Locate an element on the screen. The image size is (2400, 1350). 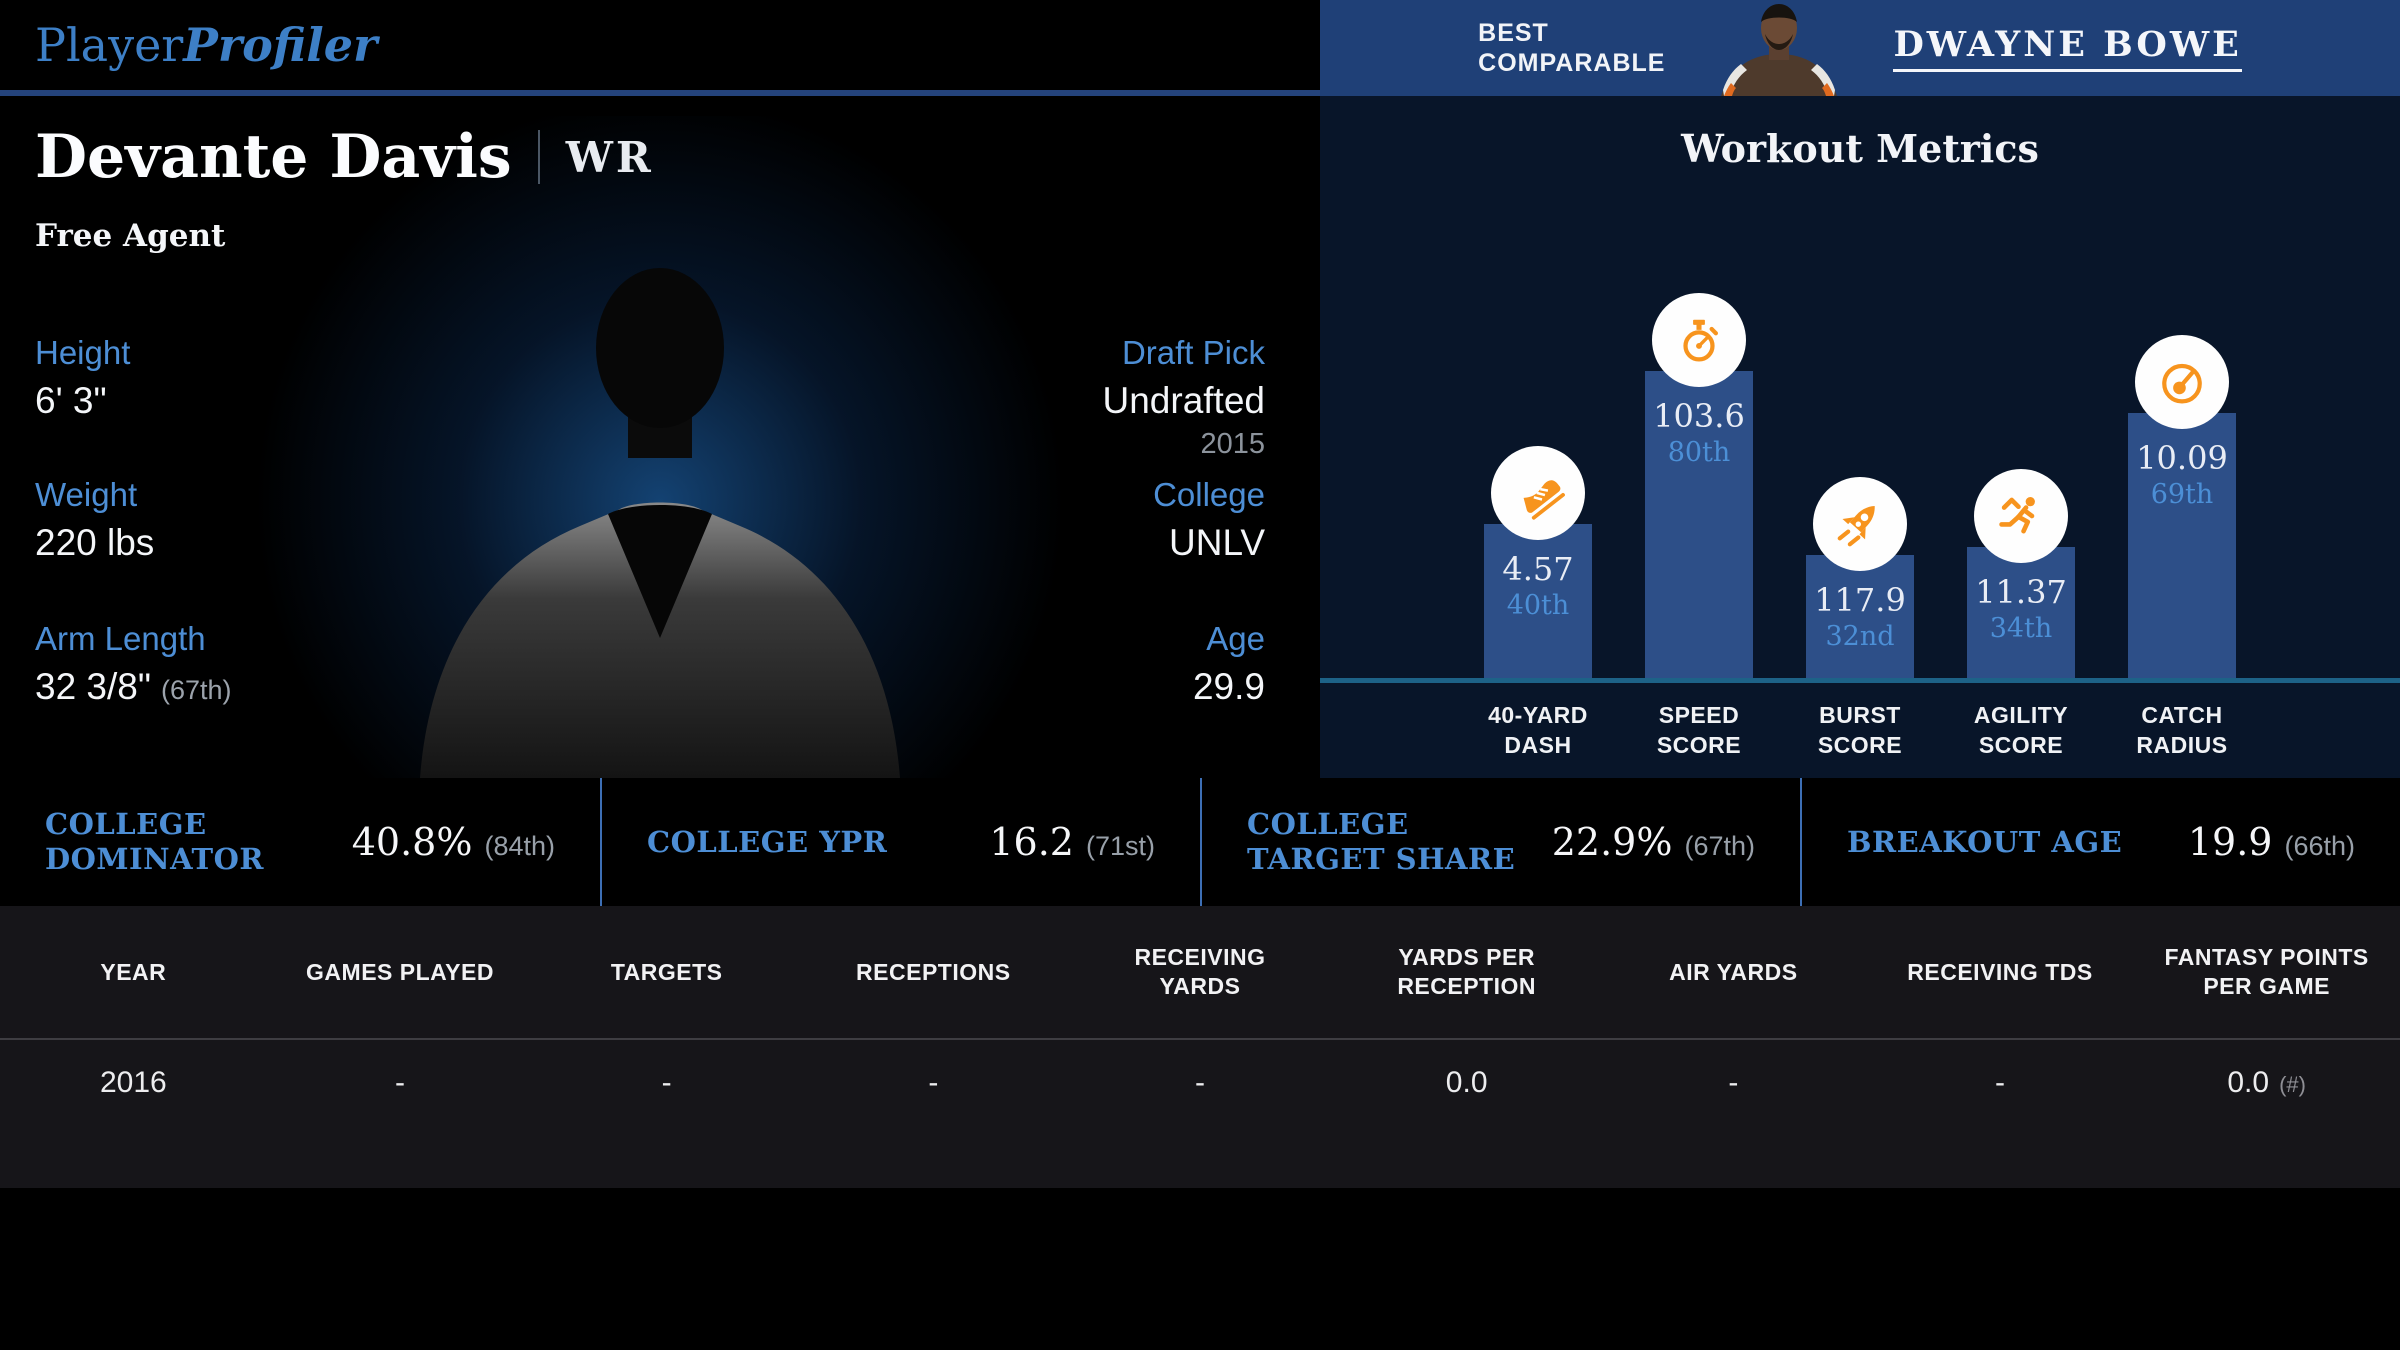
college-stat-college-dominator: COLLEGE DOMINATOR 40.8% (84th) is located at coordinates (300, 842).